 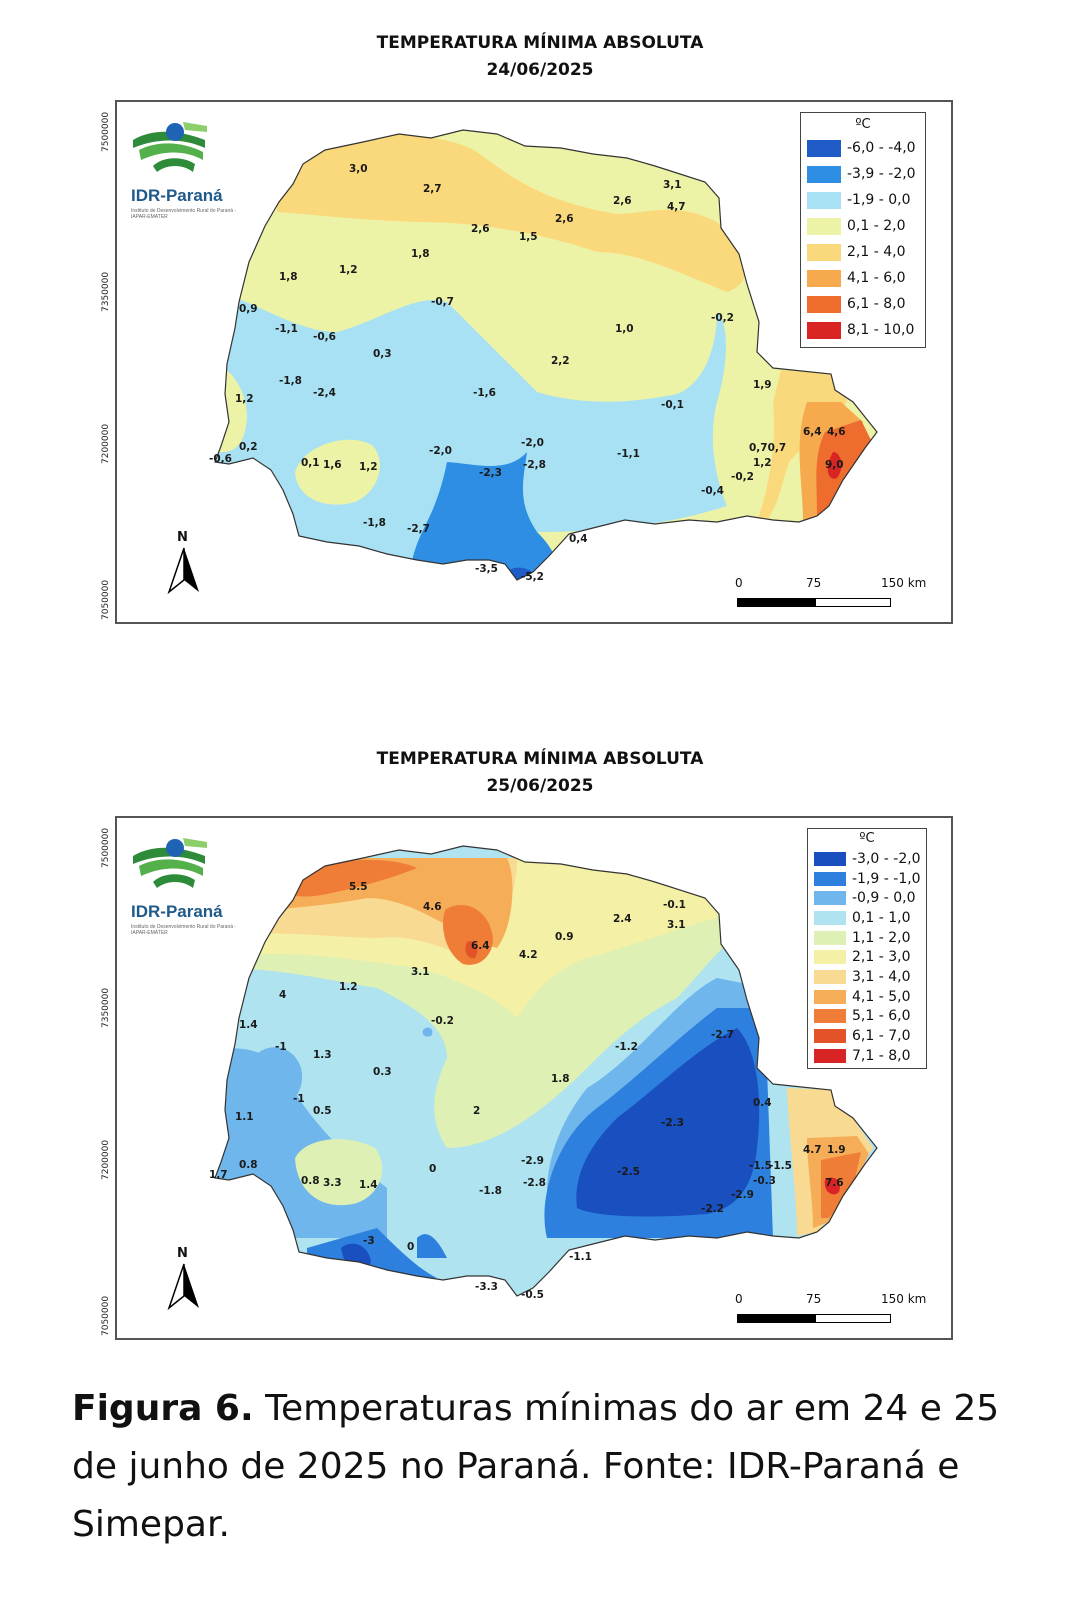 I want to click on map-value: 1.2, so click(x=348, y=987).